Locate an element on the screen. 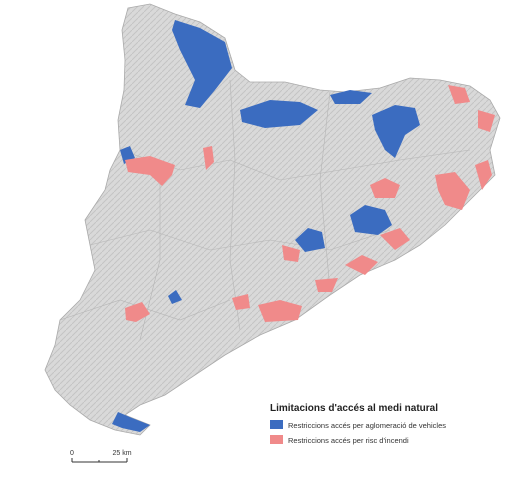 The image size is (514, 499). scale-bar: 0 25 km is located at coordinates (101, 456).